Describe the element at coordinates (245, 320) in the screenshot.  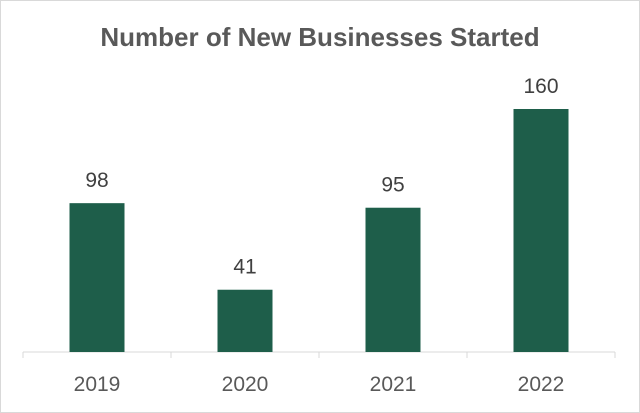
I see `bar-2020` at that location.